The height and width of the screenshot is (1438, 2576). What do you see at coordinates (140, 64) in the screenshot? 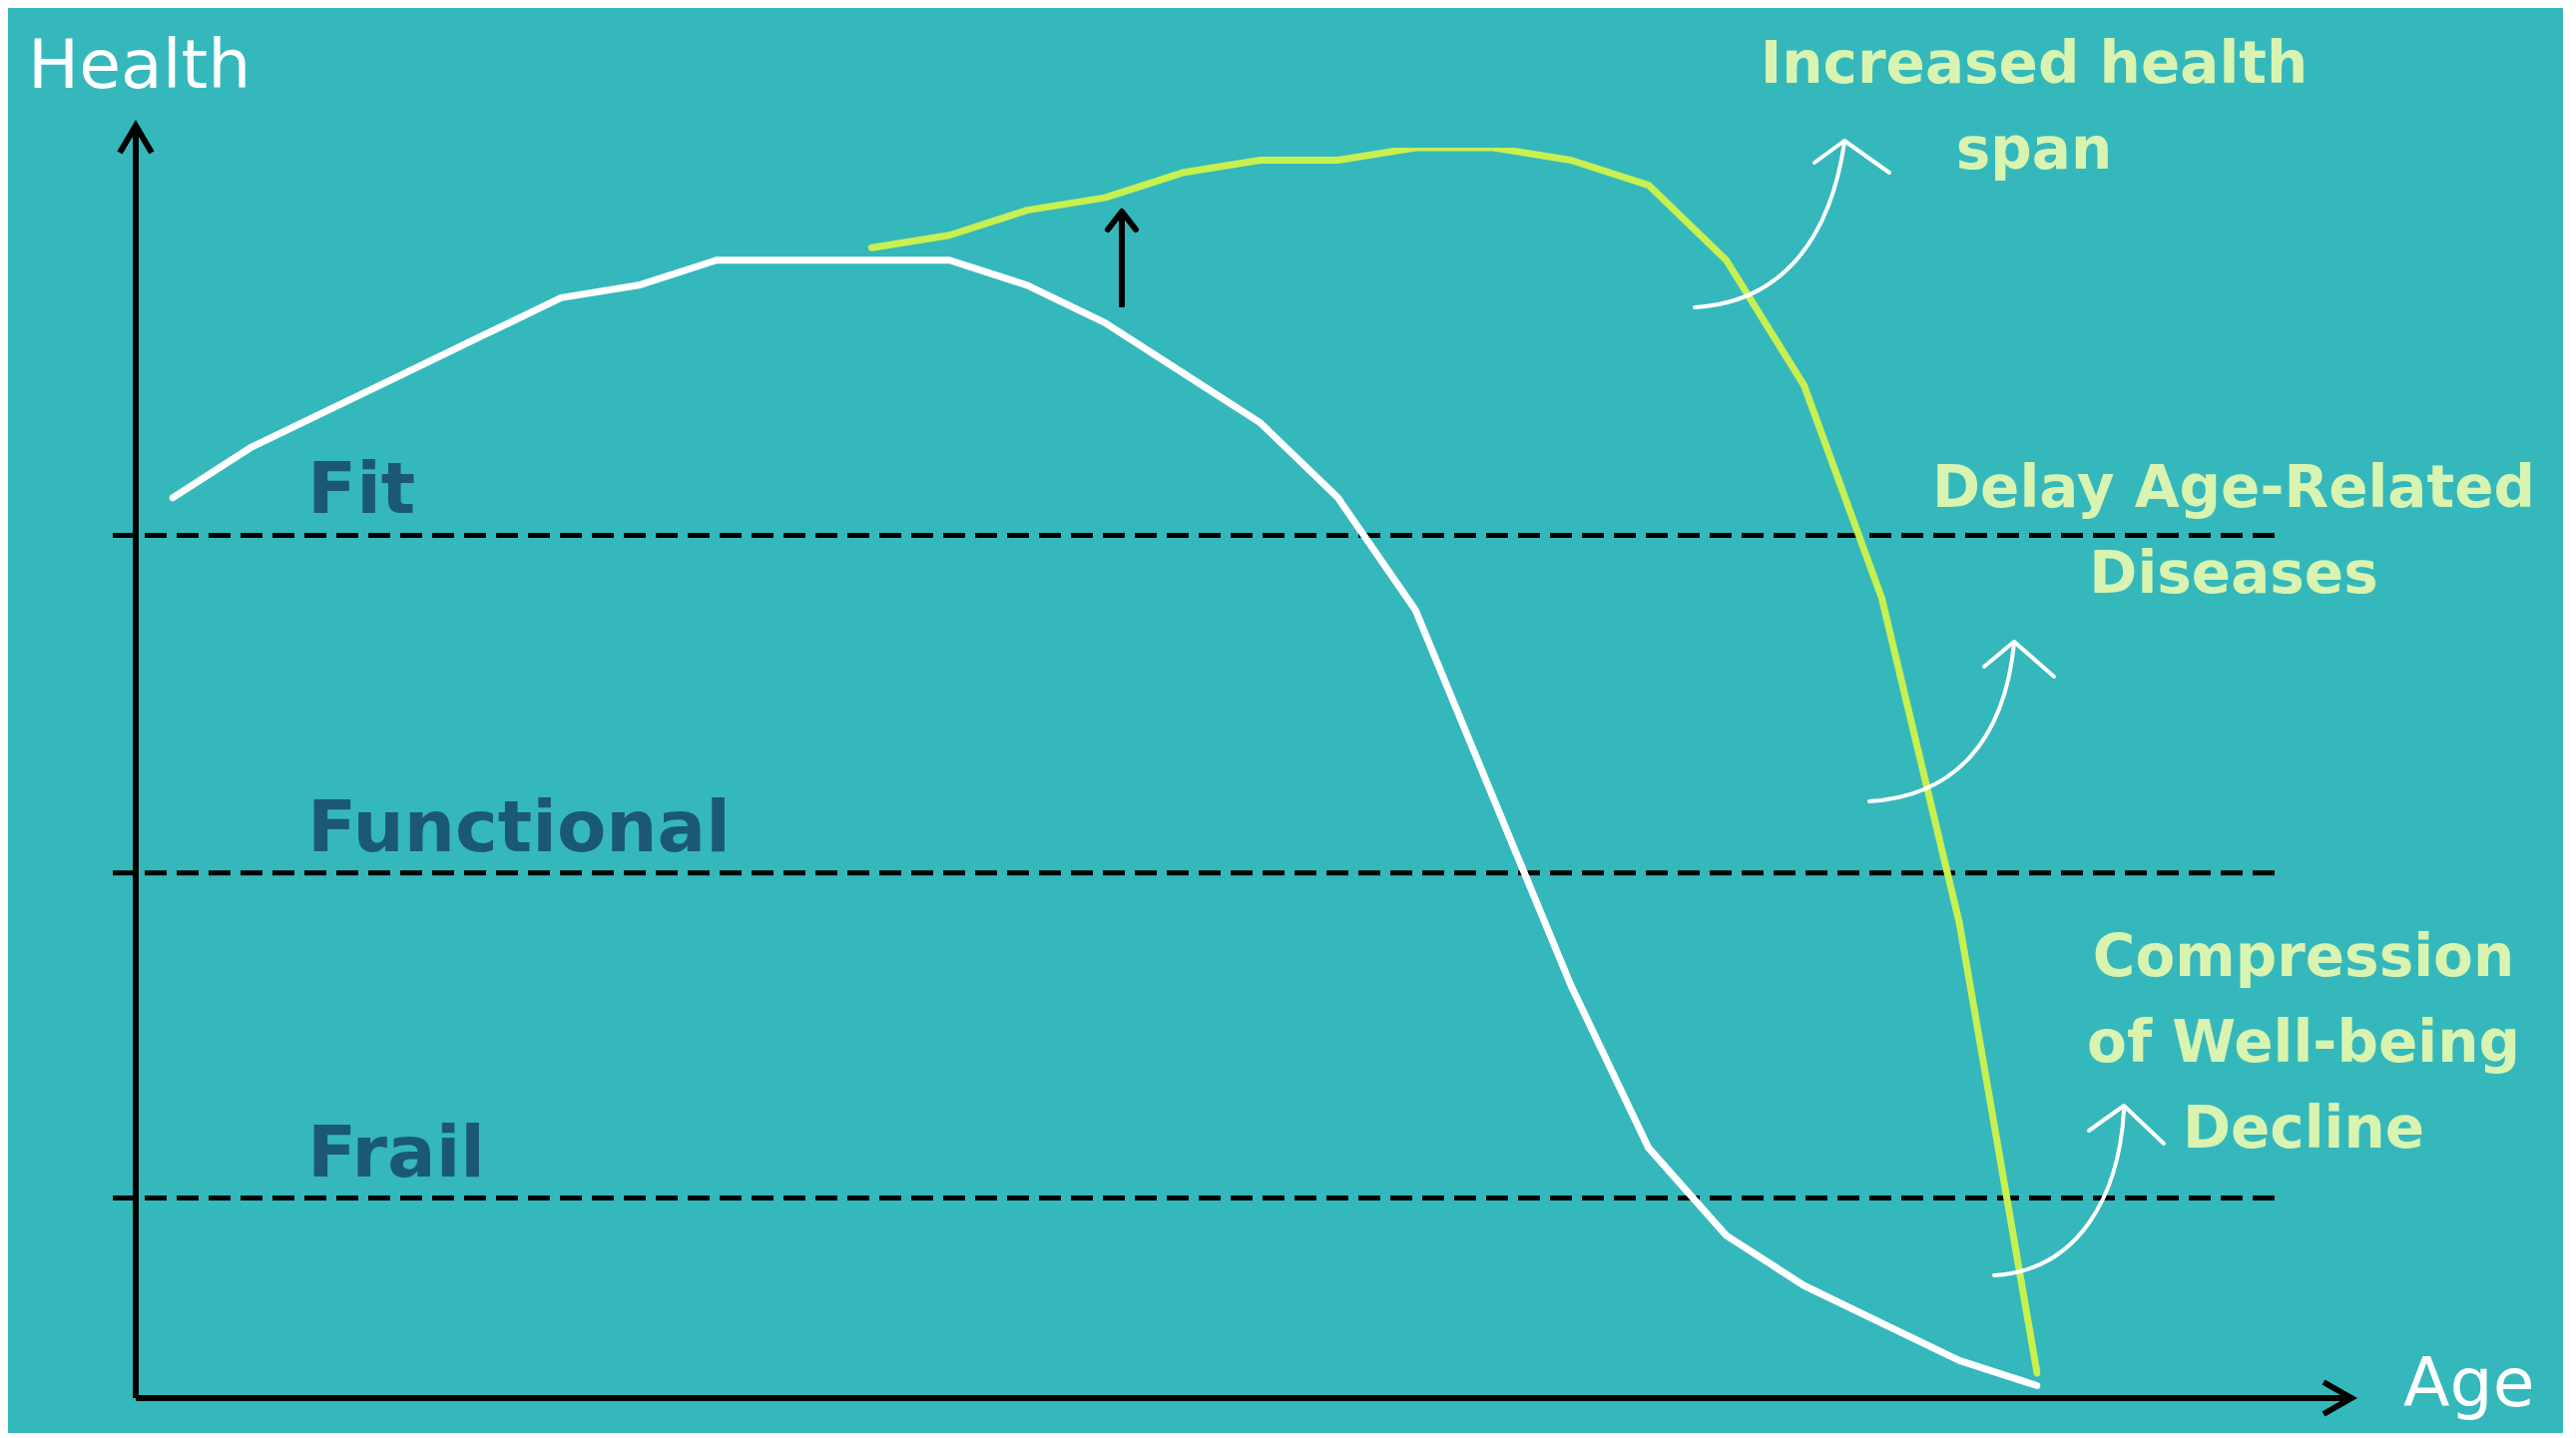
I see `y-axis-title: Health` at bounding box center [140, 64].